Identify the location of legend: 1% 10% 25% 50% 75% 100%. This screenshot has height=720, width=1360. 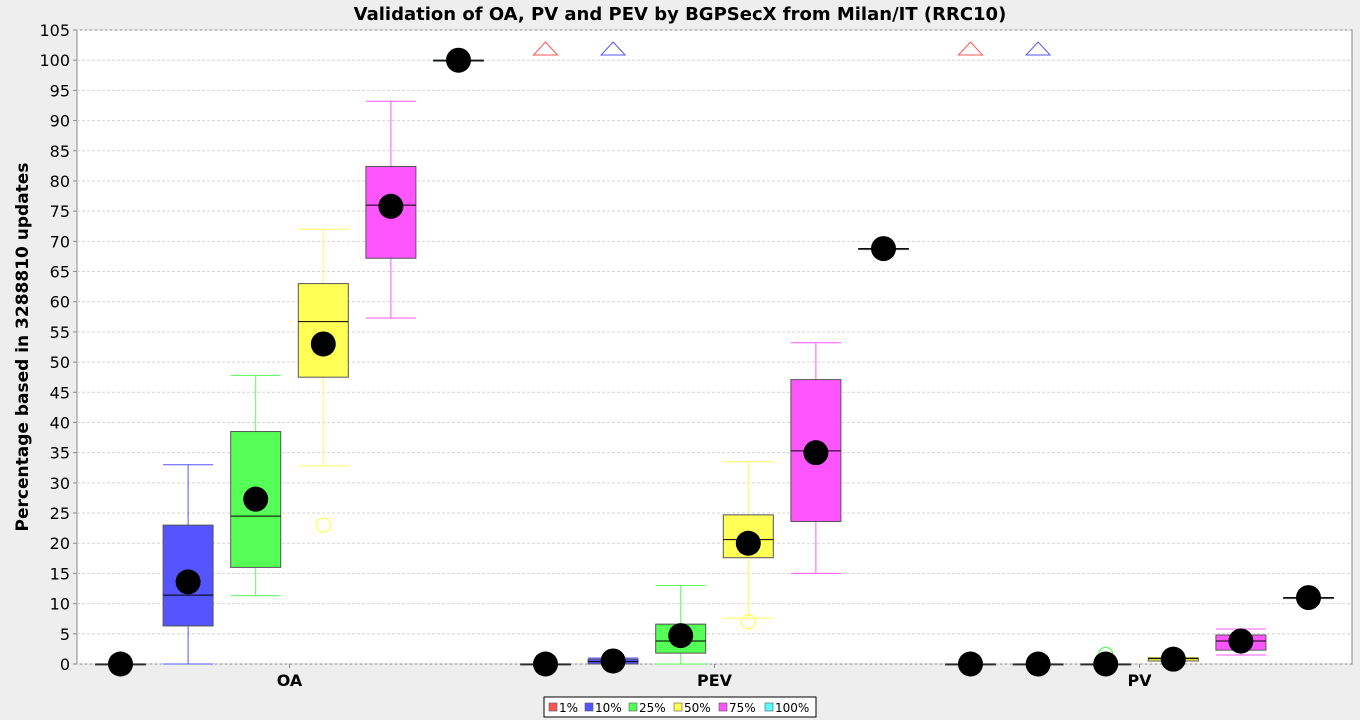
(680, 707).